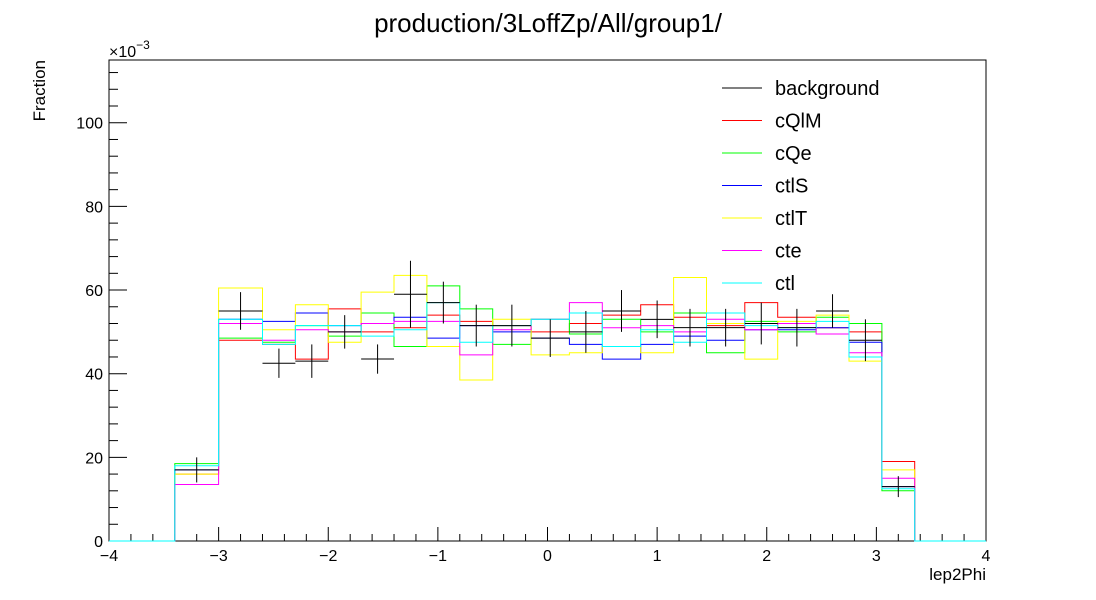  Describe the element at coordinates (798, 122) in the screenshot. I see `legend-label-cQlM: cQlM` at that location.